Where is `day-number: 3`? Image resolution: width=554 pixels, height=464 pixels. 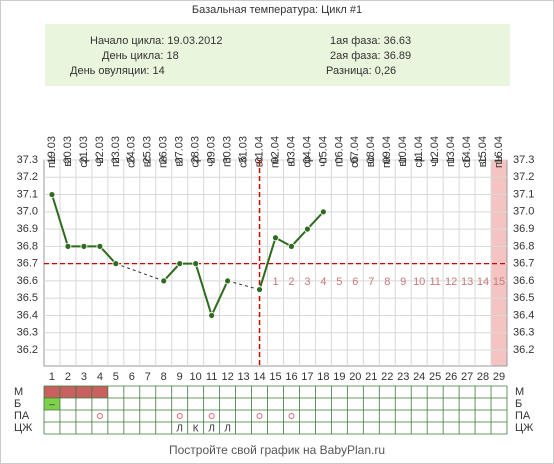 day-number: 3 is located at coordinates (84, 377).